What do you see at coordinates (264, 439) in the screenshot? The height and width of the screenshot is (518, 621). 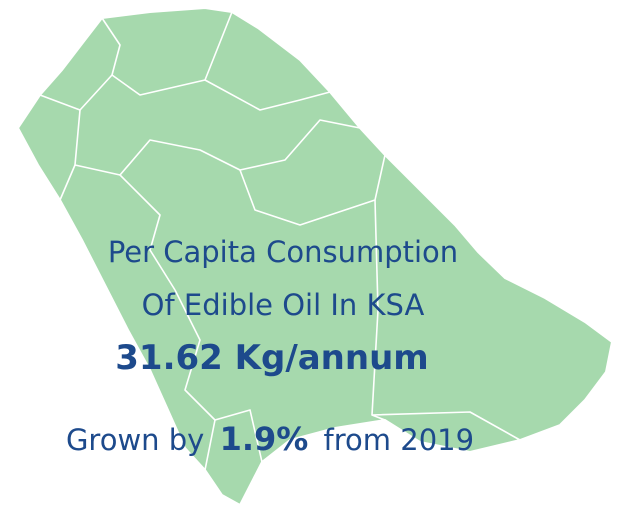 I see `growth-value: 1.9%` at bounding box center [264, 439].